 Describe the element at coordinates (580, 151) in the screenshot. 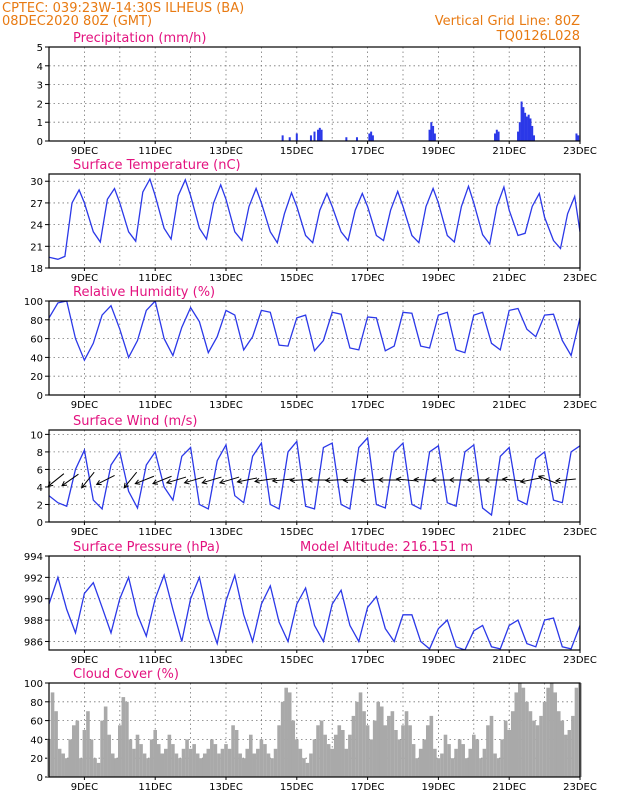

I see `xtick-label-precip: 23DEC` at that location.